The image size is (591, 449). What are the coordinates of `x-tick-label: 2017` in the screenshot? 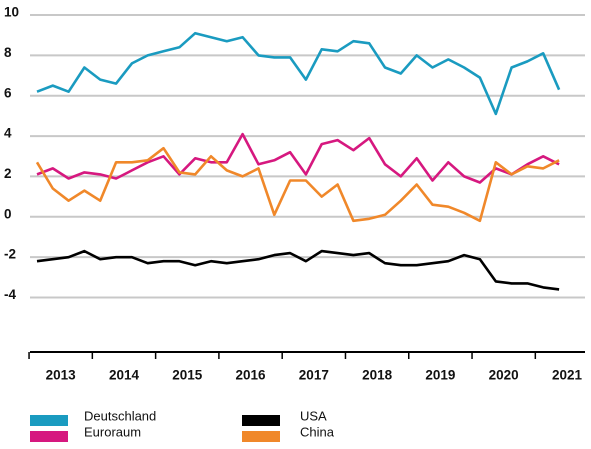 It's located at (314, 375).